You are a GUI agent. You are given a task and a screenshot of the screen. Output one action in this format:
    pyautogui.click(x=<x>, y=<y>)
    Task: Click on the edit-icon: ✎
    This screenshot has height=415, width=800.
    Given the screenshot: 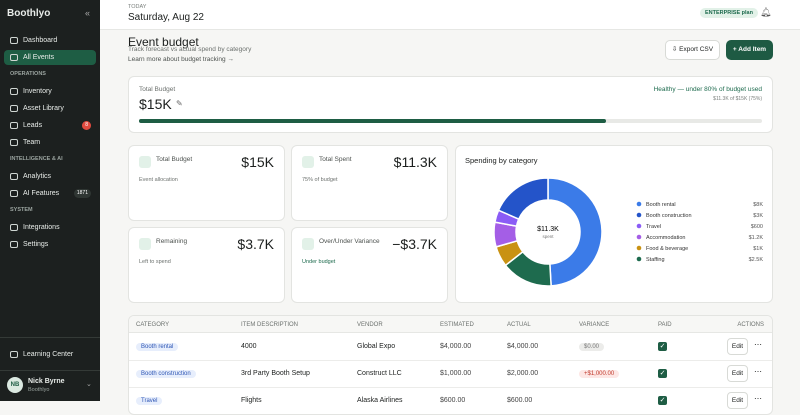 What is the action you would take?
    pyautogui.click(x=179, y=103)
    